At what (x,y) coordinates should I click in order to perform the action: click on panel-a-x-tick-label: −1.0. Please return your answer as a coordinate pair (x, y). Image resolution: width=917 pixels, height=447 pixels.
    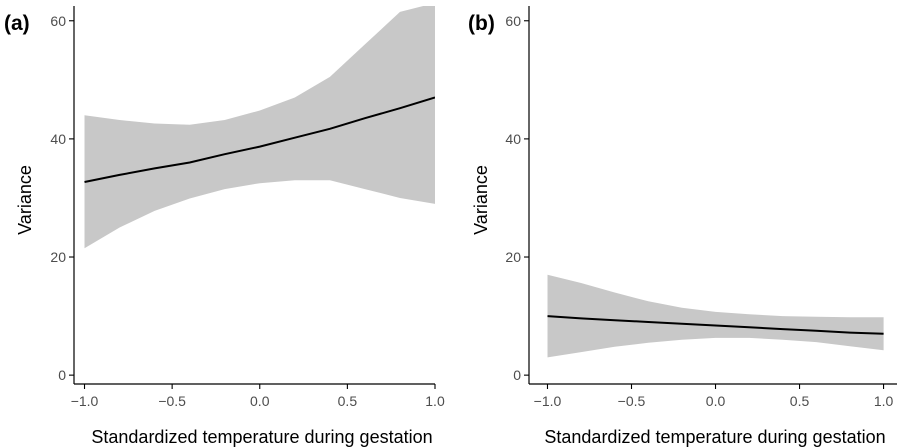
    Looking at the image, I should click on (85, 401).